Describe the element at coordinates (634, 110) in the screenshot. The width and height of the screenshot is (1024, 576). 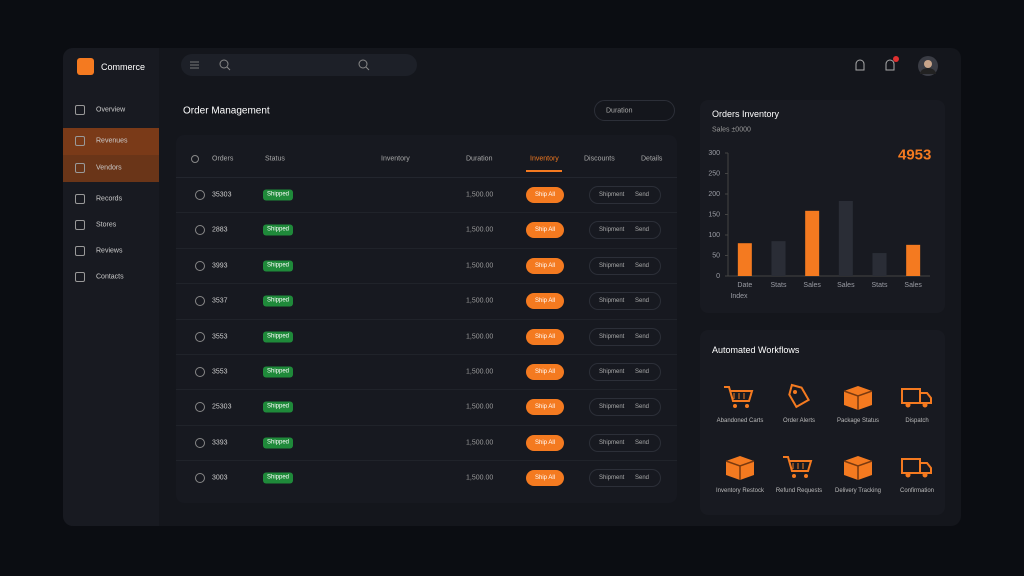
I see `filter-dropdown` at that location.